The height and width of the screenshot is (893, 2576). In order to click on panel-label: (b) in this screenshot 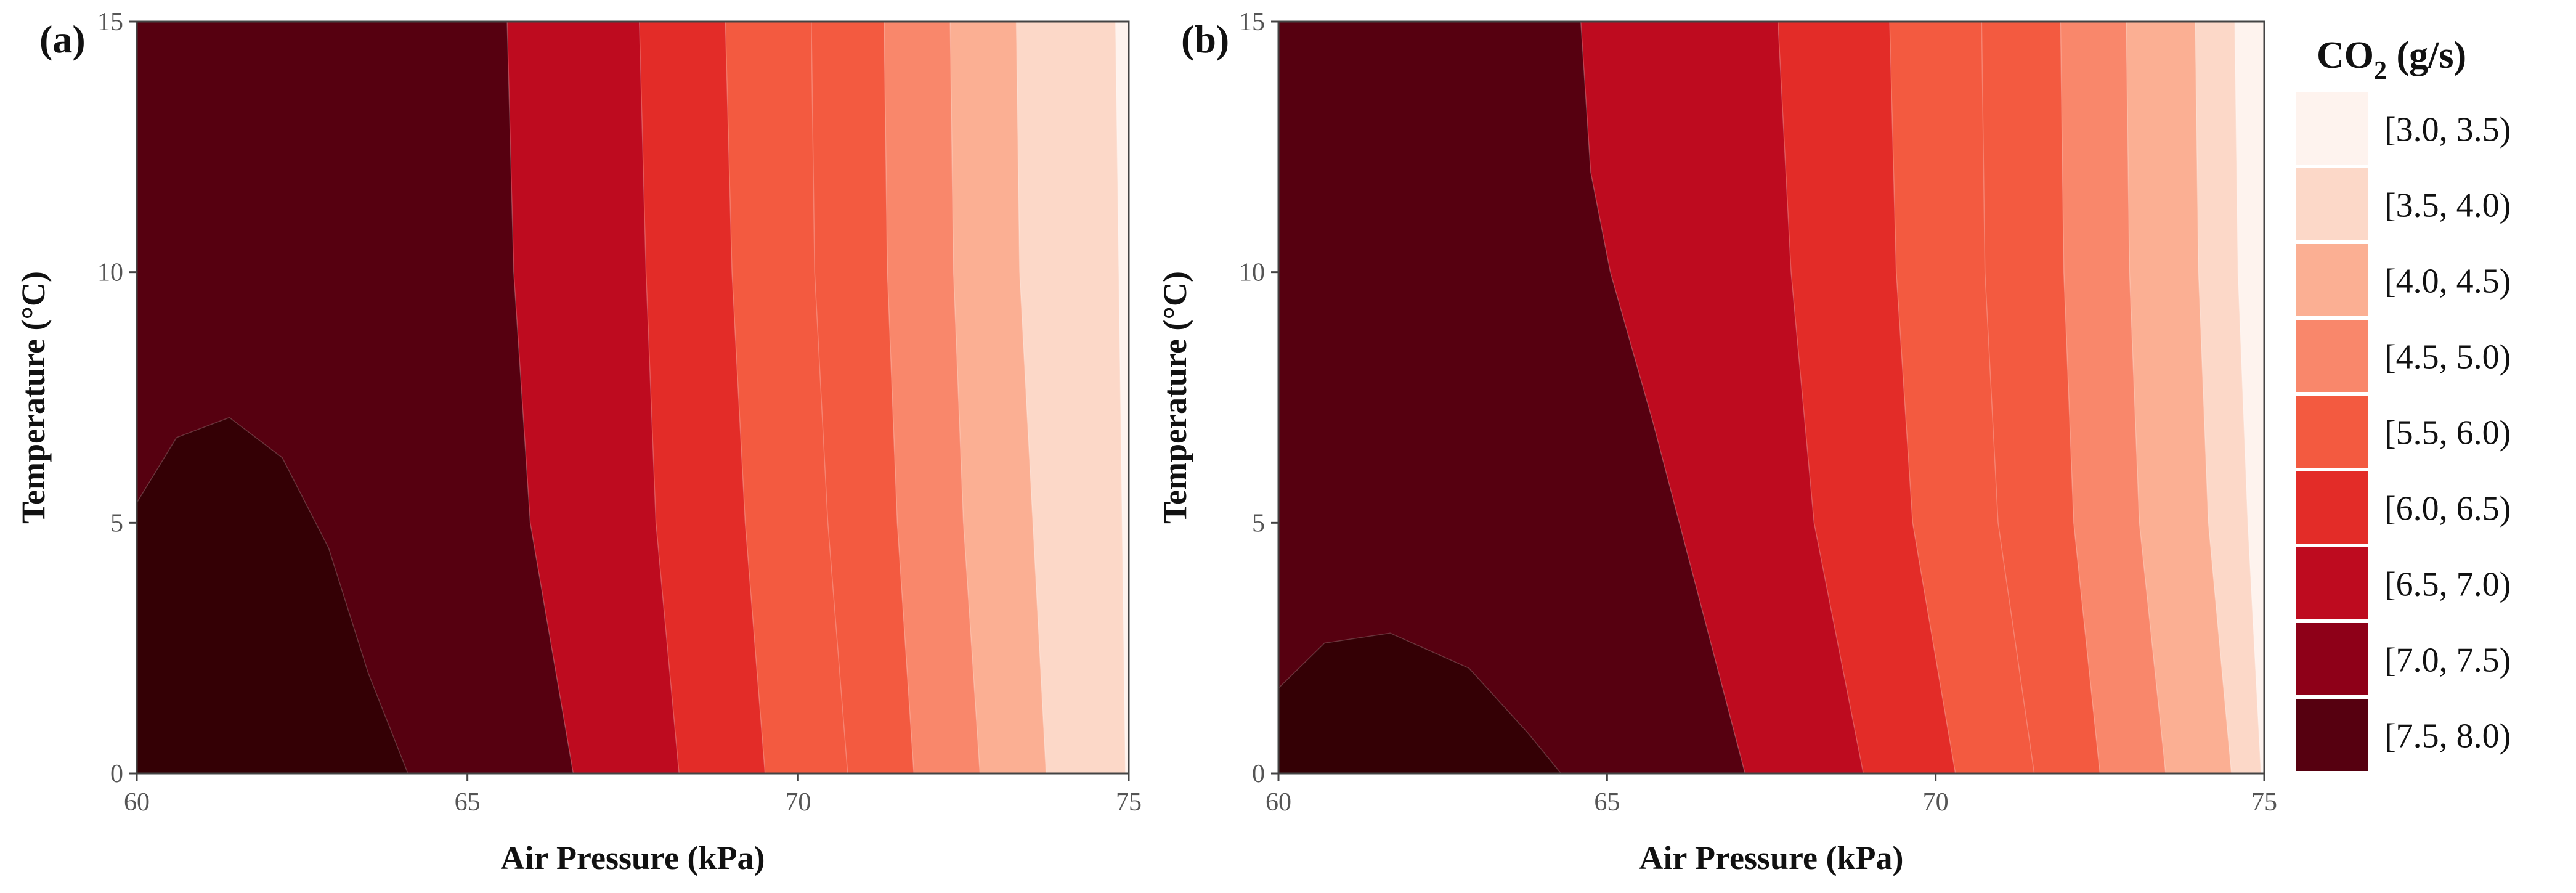, I will do `click(1205, 39)`.